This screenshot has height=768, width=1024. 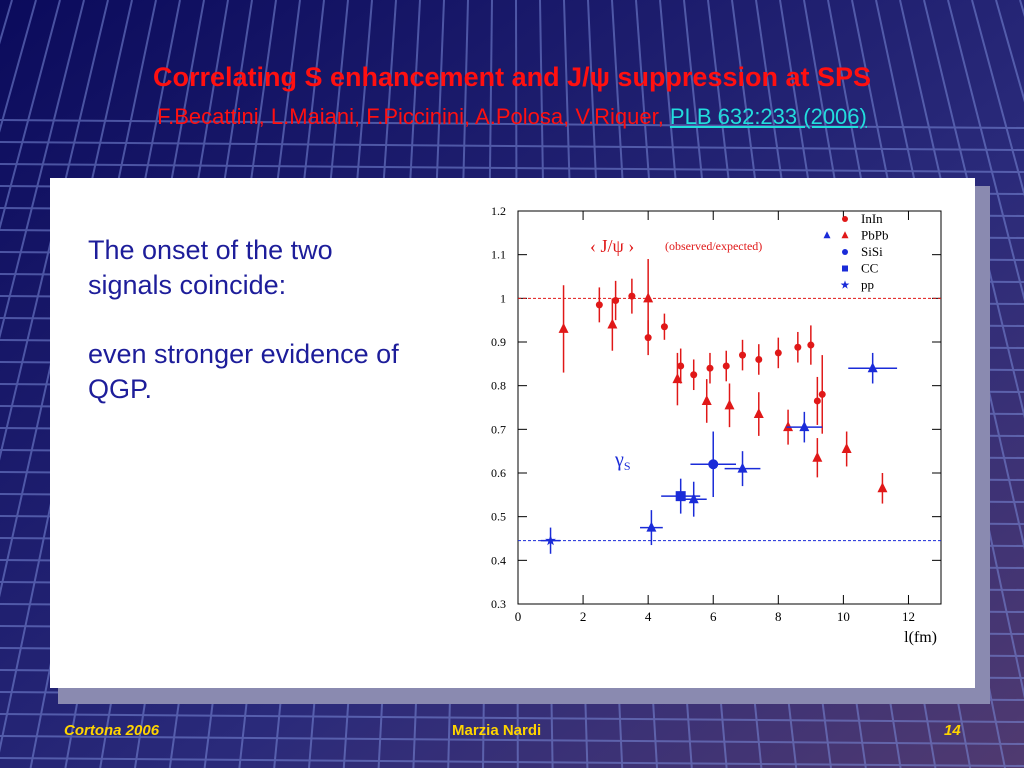 What do you see at coordinates (612, 246) in the screenshot?
I see `jpsi-label: ‹ J/ψ ›` at bounding box center [612, 246].